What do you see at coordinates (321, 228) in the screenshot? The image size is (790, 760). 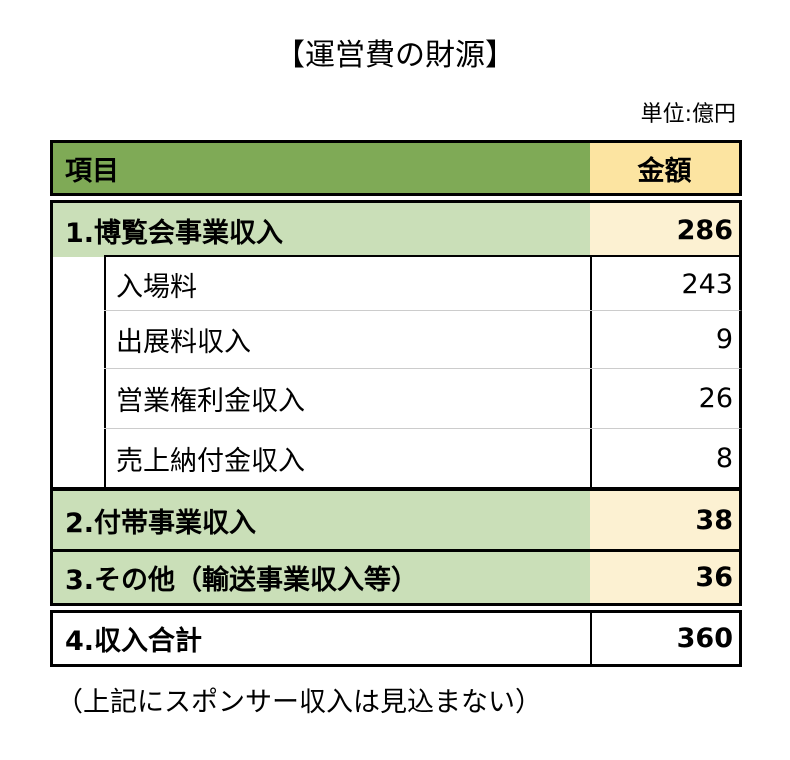 I see `category-row-label: 1.博覧会事業収入` at bounding box center [321, 228].